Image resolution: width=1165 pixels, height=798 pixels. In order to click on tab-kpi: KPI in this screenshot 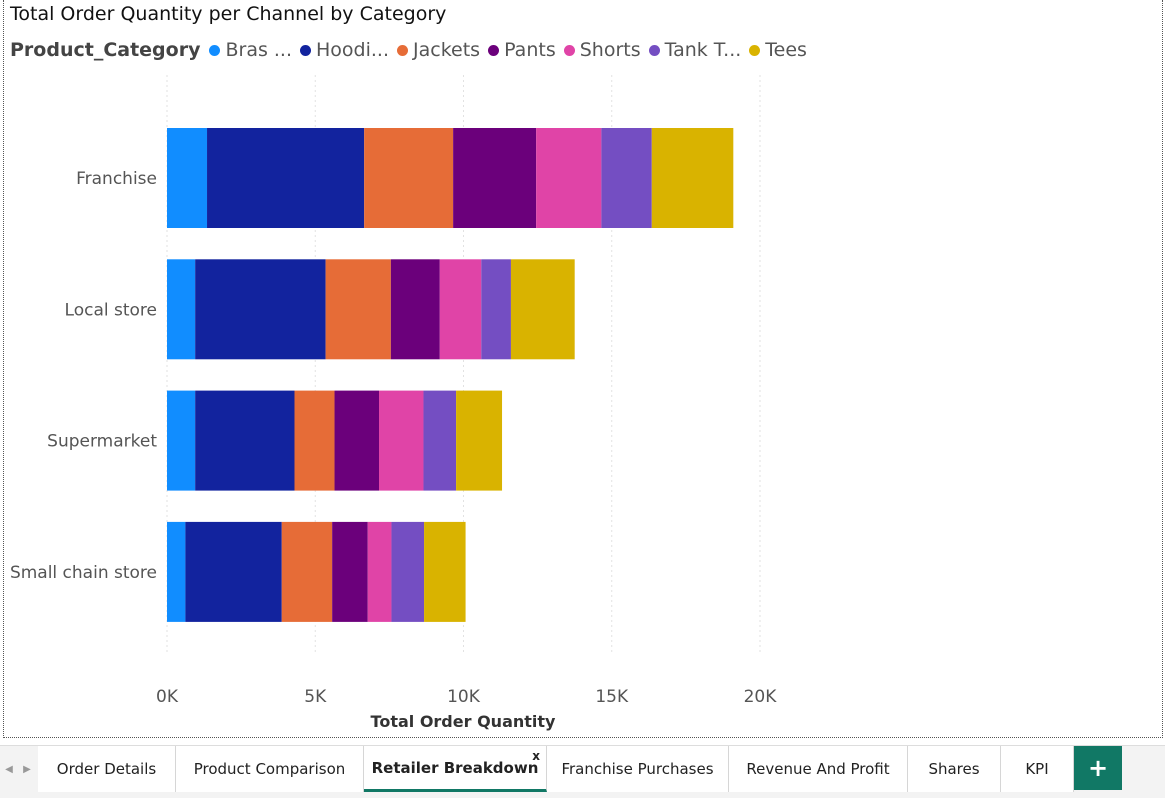, I will do `click(1037, 769)`.